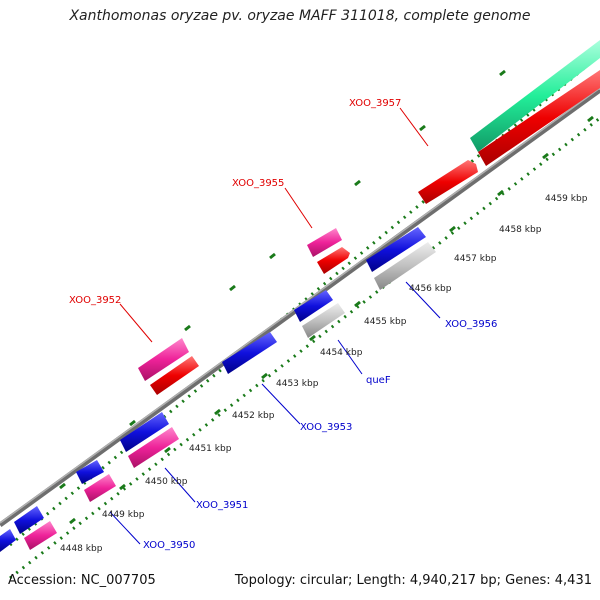  I want to click on tick-label: 4453 kbp, so click(297, 384).